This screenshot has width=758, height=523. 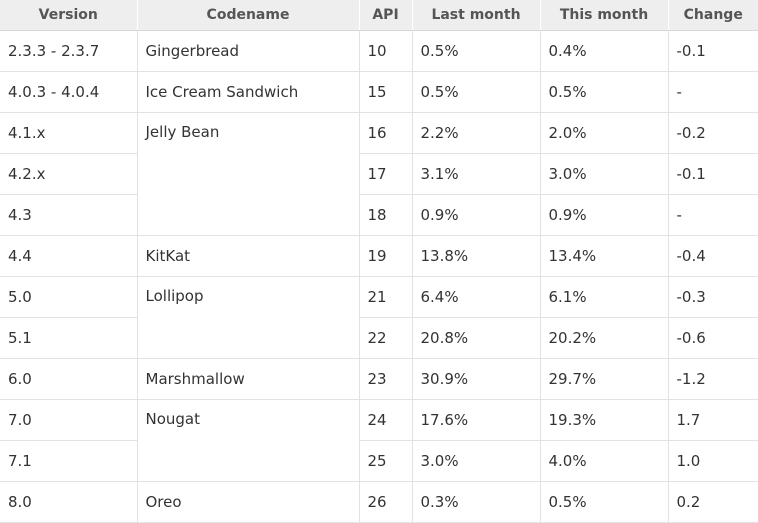 I want to click on change-cell: 1.7, so click(x=712, y=419).